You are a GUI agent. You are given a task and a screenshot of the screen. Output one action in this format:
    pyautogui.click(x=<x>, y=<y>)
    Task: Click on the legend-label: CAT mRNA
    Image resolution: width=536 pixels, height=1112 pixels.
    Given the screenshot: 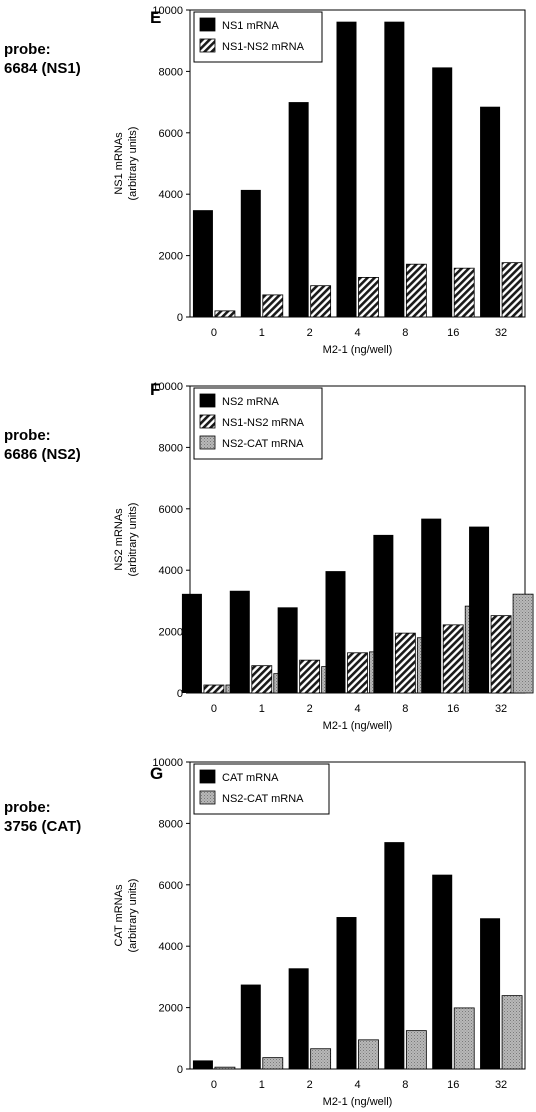 What is the action you would take?
    pyautogui.click(x=250, y=778)
    